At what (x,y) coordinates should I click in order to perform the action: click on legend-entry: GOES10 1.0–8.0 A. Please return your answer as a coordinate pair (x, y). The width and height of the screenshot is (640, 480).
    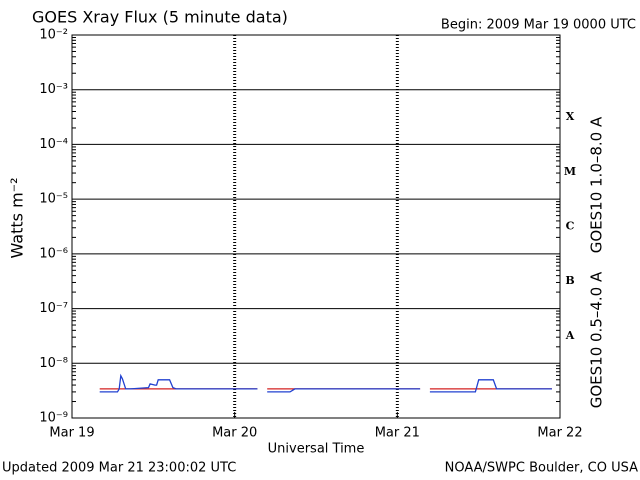
    Looking at the image, I should click on (597, 184).